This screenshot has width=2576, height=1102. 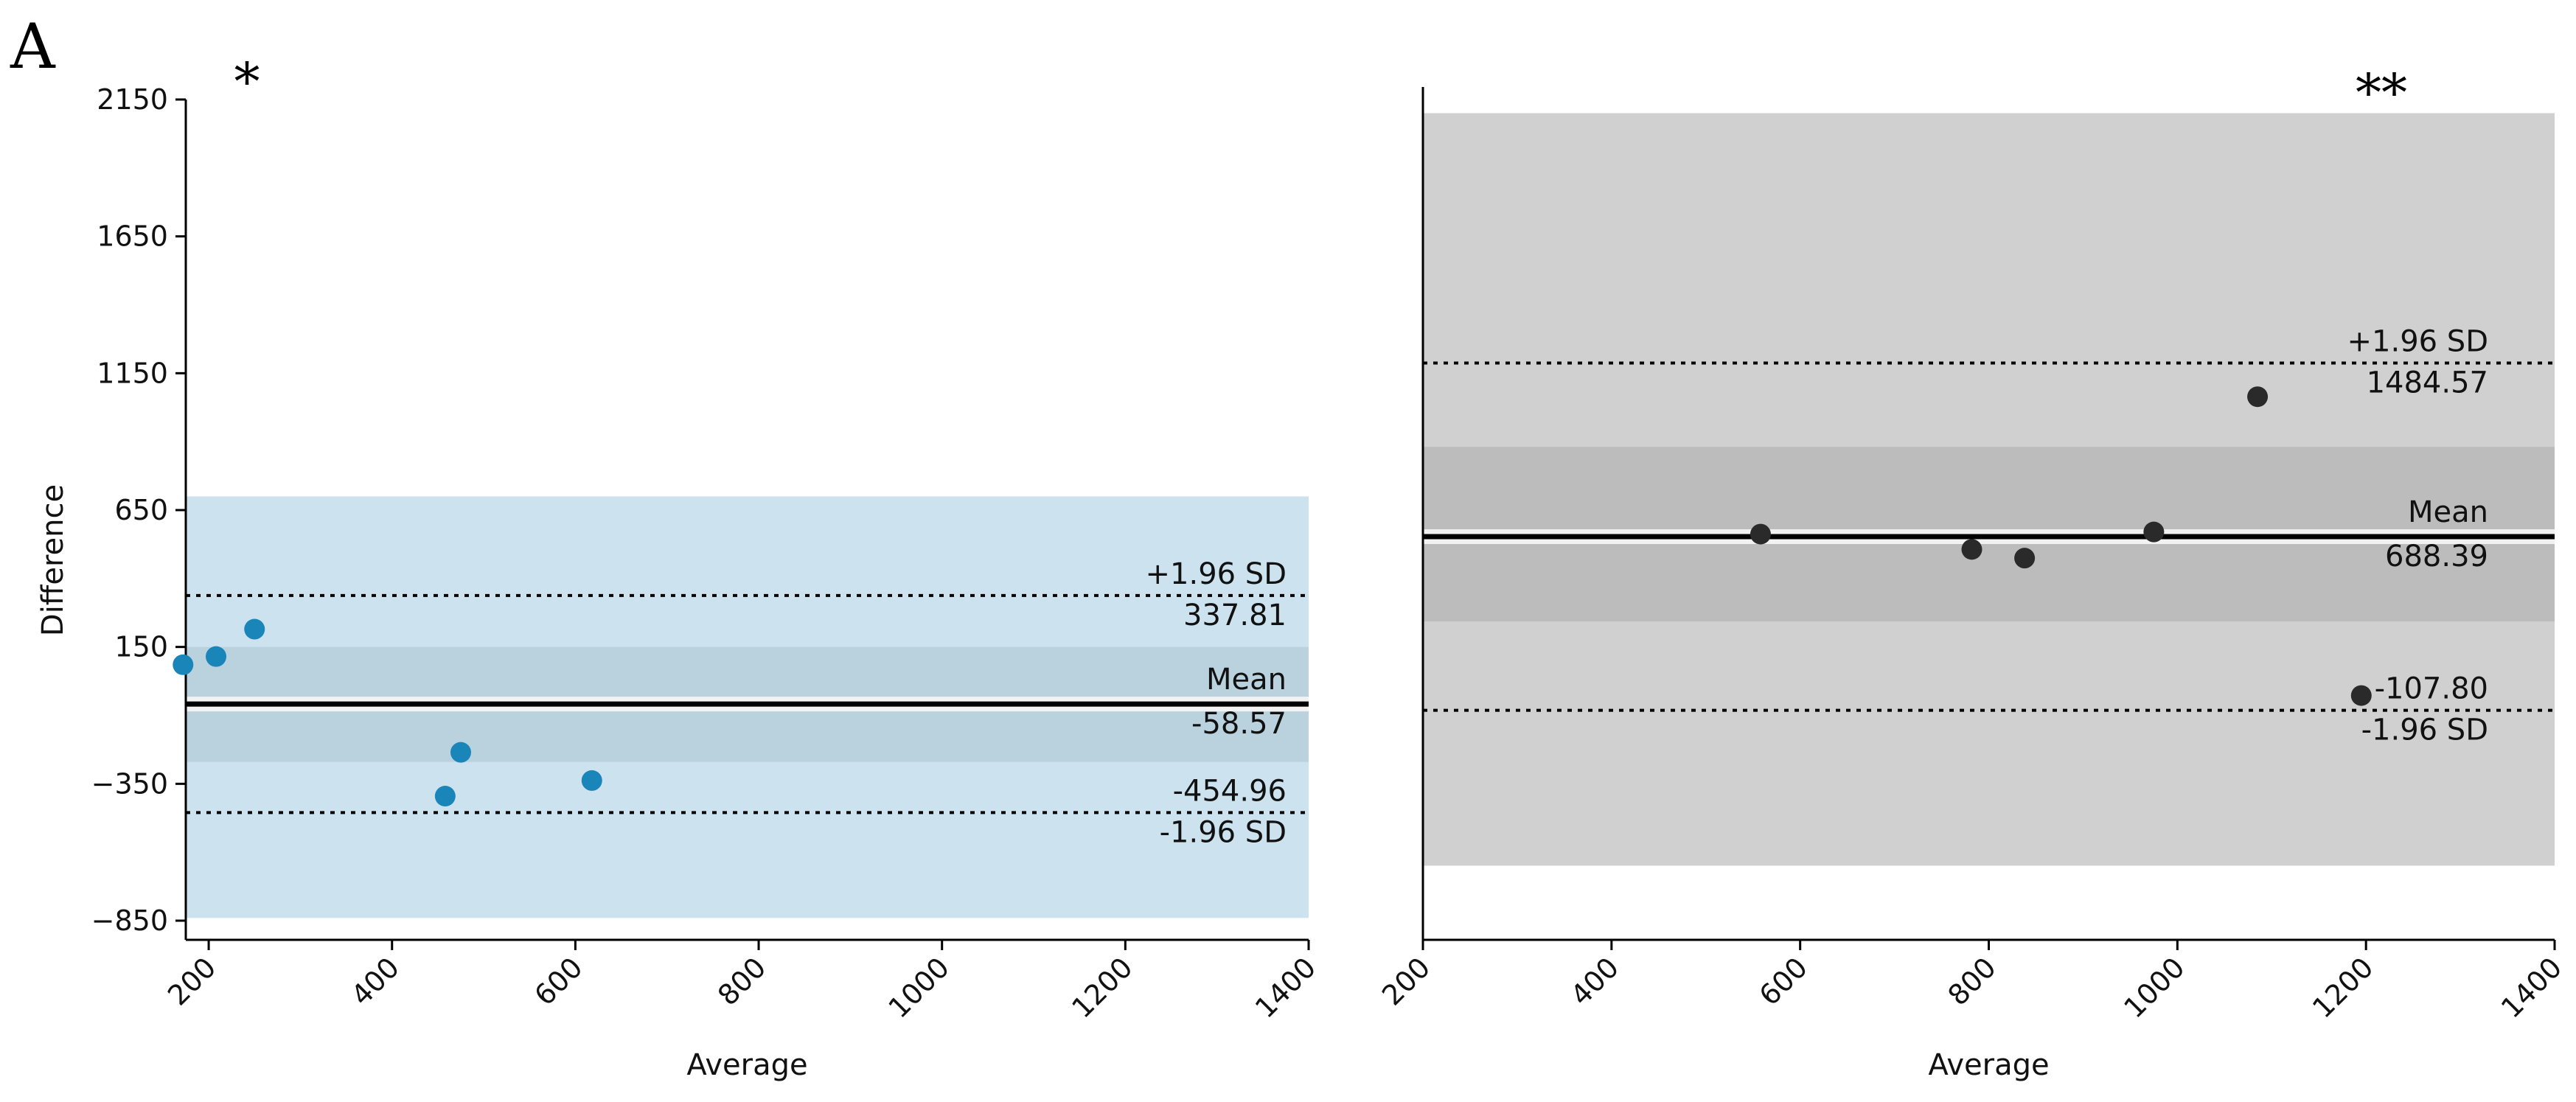 I want to click on significance-marker: **, so click(x=2381, y=93).